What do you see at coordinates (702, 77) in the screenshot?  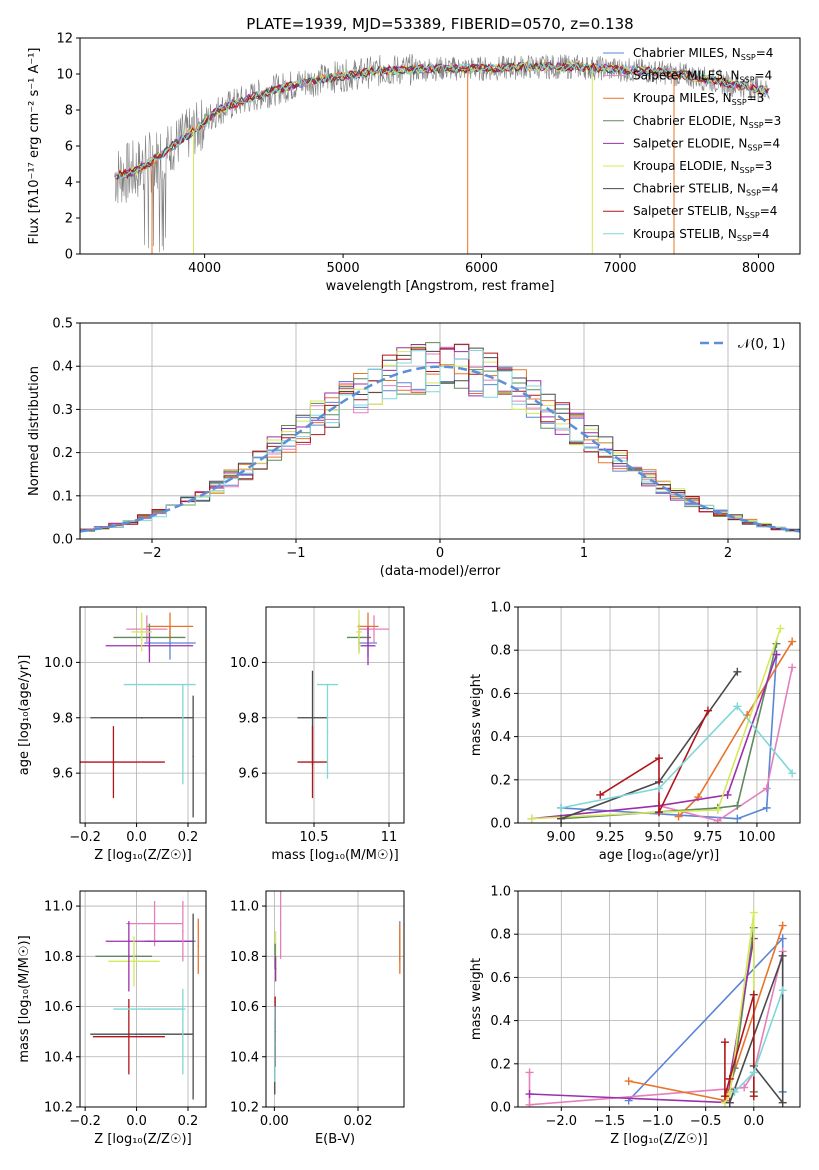 I see `spectrum-legend-entry: Salpeter MILES, NSSP=4` at bounding box center [702, 77].